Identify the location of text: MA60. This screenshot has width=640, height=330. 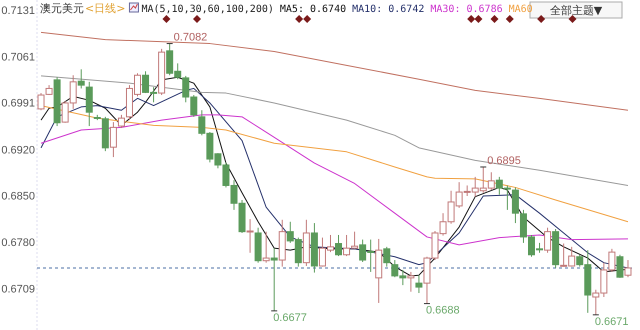
(520, 9).